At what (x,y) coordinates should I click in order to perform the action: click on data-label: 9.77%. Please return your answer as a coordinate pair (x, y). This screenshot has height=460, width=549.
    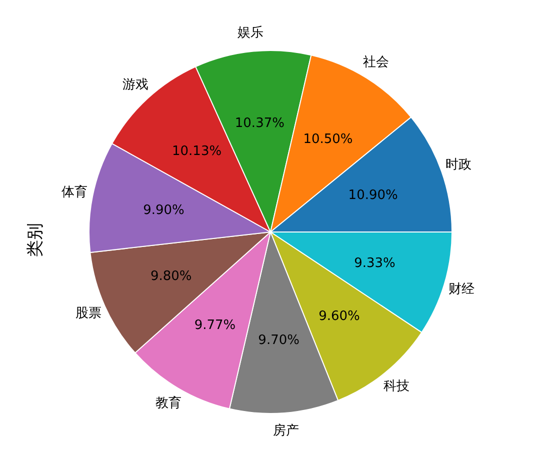
    Looking at the image, I should click on (215, 326).